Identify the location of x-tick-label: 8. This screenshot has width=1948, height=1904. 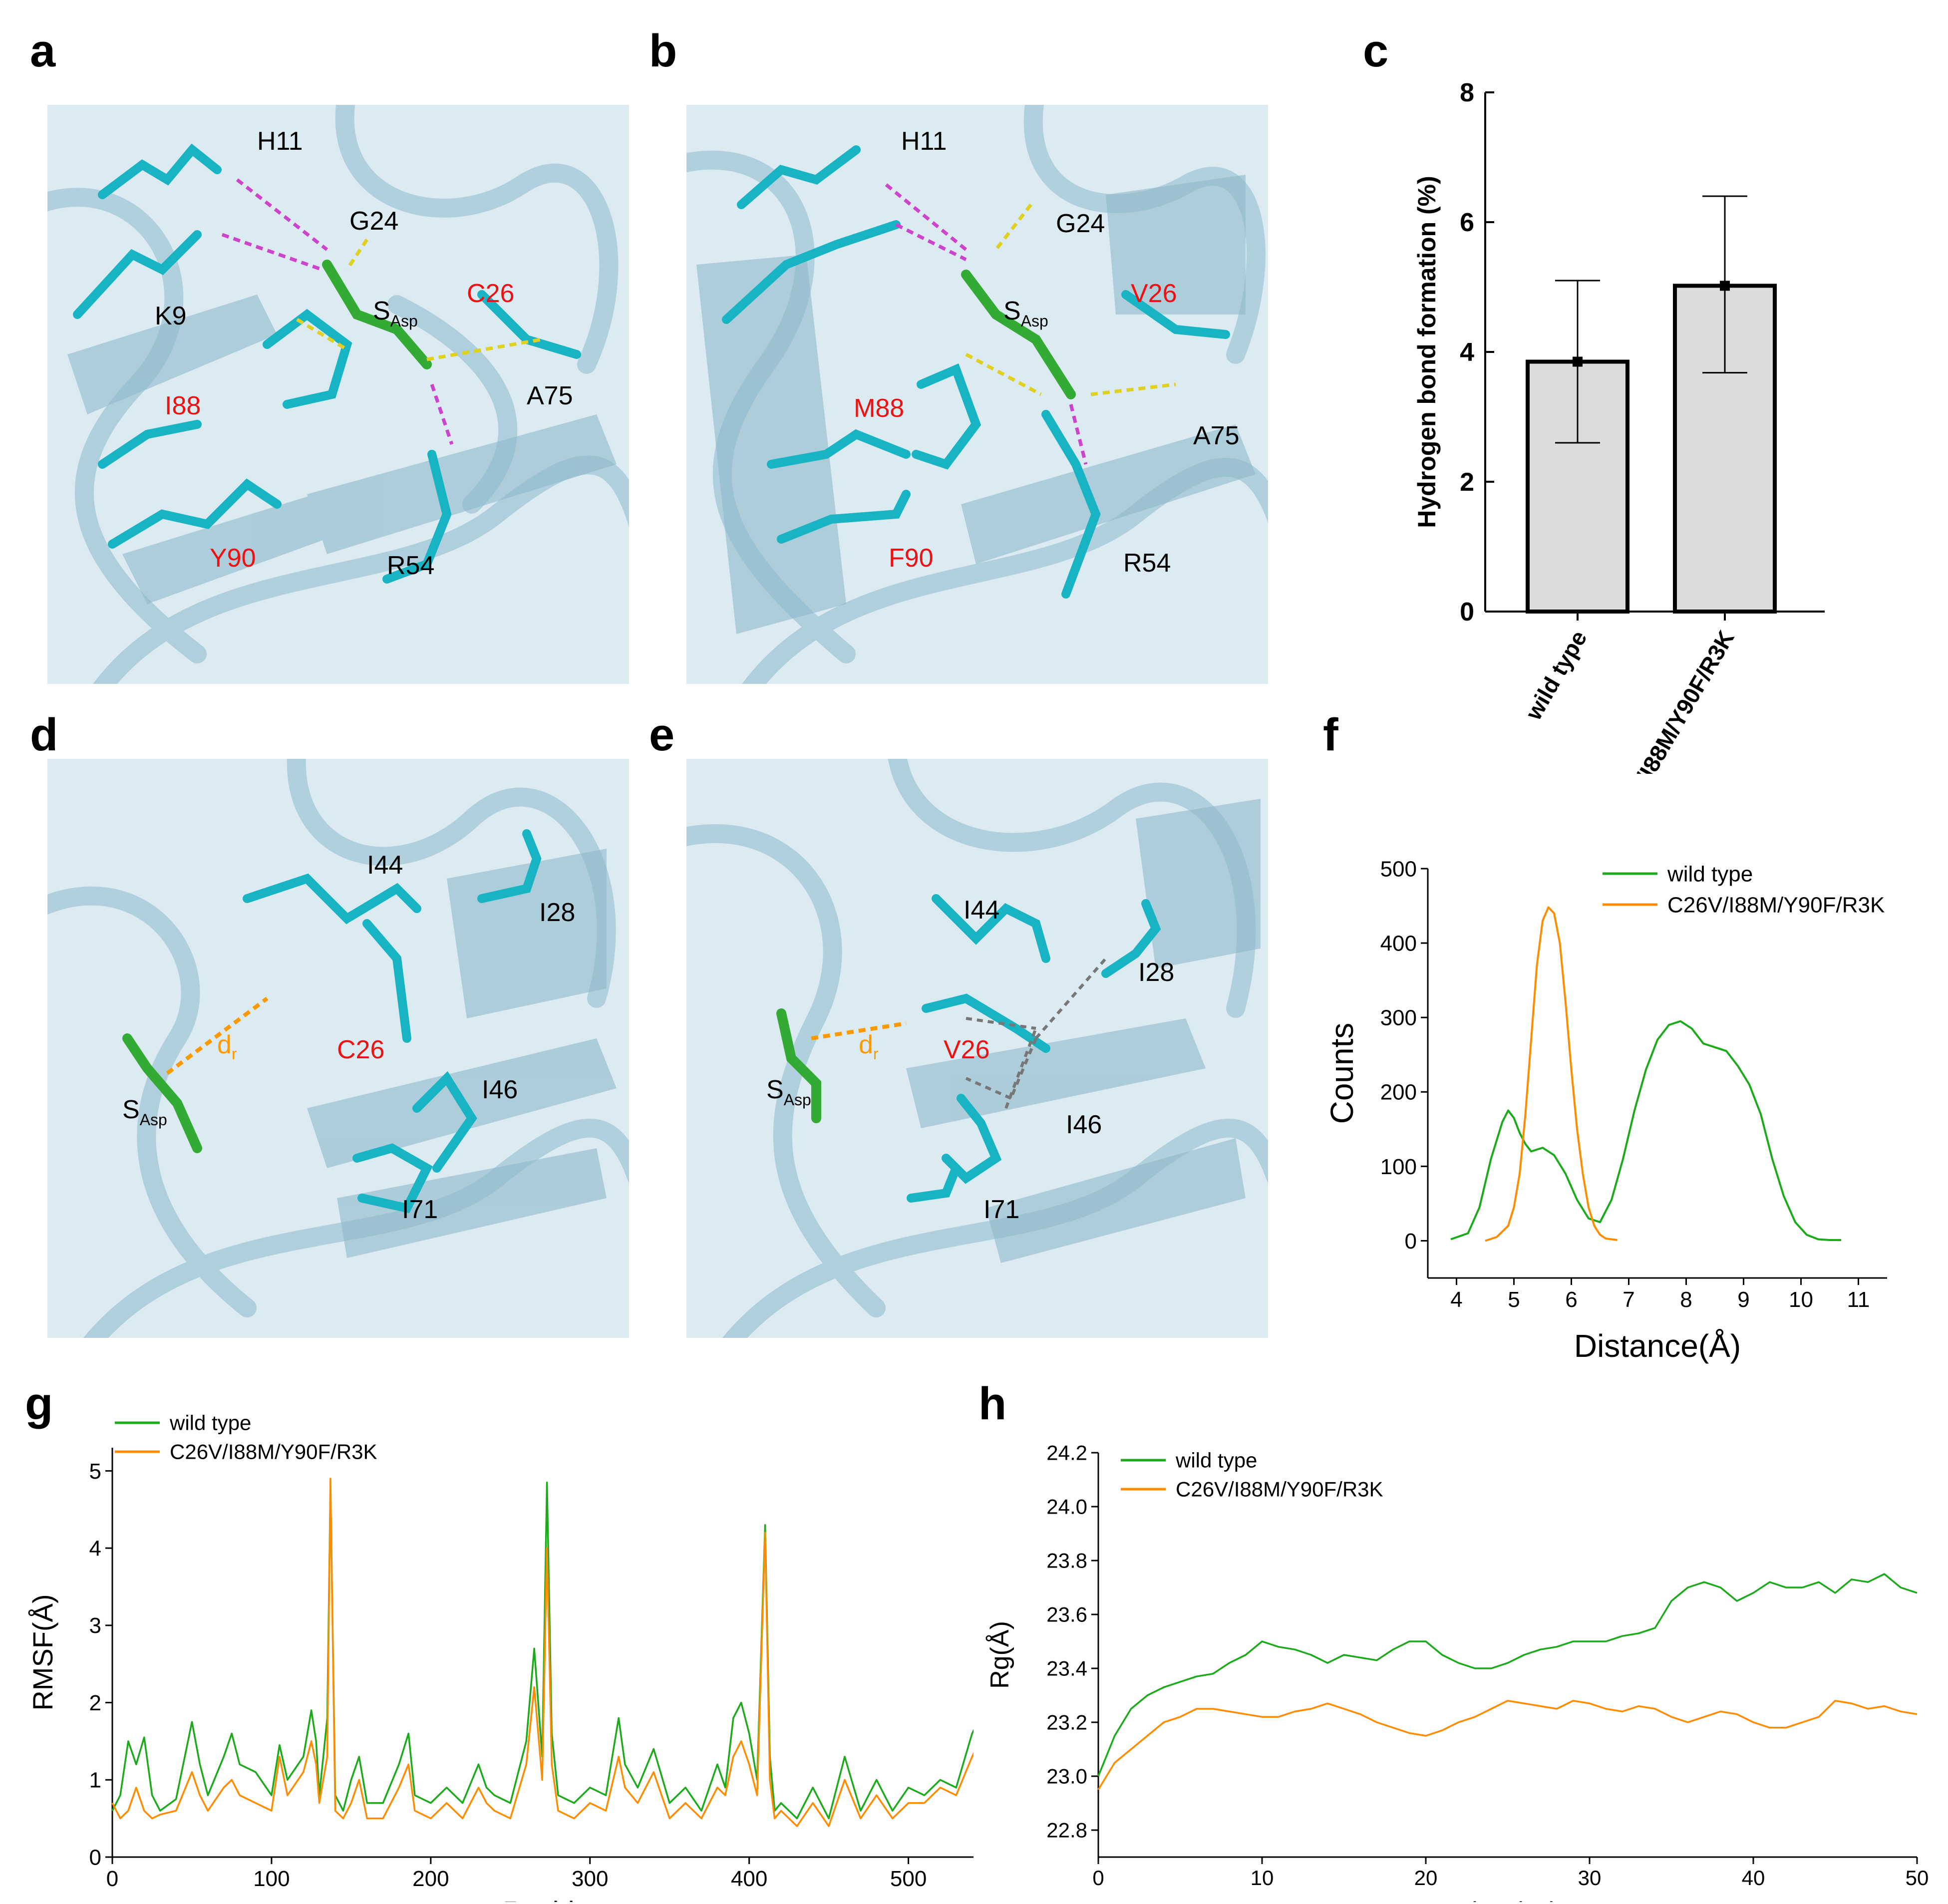
(1686, 1299).